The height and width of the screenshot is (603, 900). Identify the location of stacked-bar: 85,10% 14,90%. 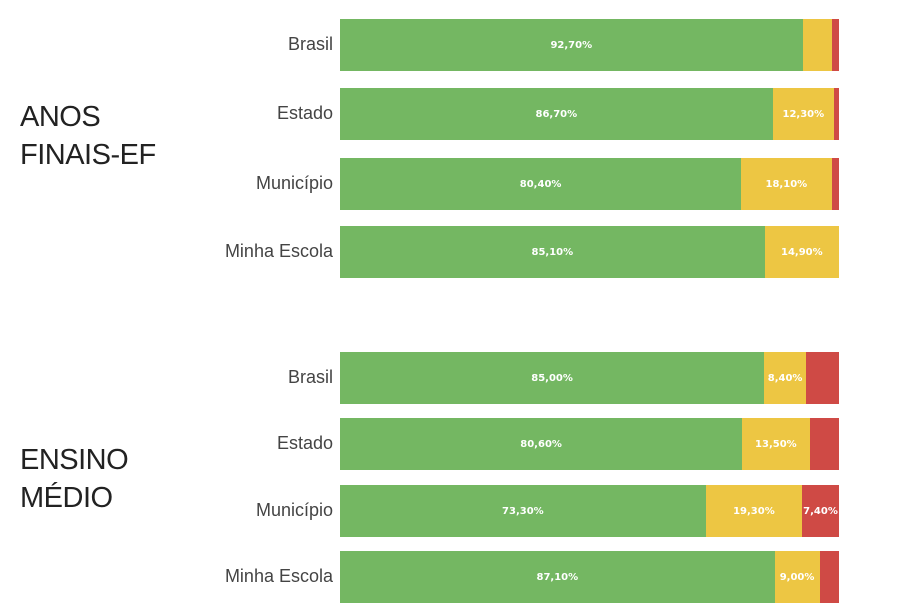
(589, 252).